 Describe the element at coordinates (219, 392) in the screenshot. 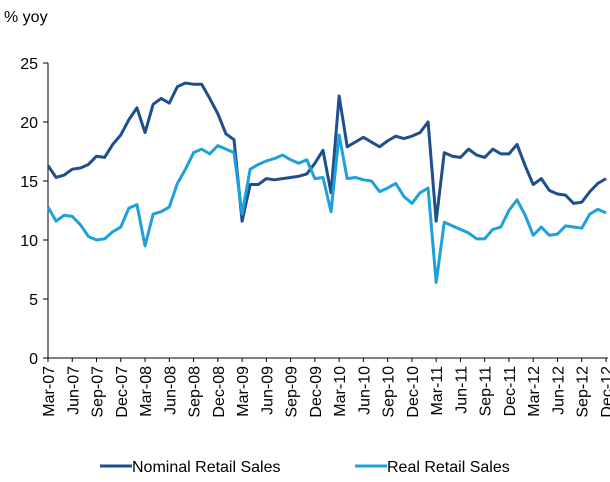

I see `x-tick-label: Dec-08` at that location.